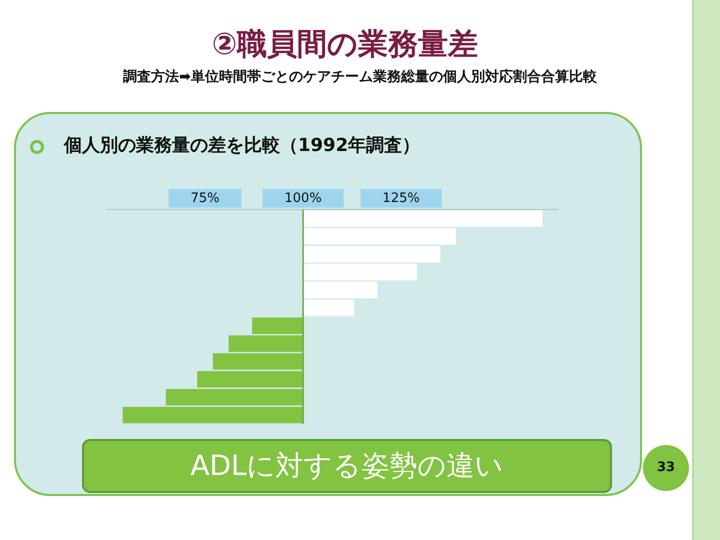 Image resolution: width=720 pixels, height=540 pixels. What do you see at coordinates (242, 145) in the screenshot?
I see `text: 個人別の業務量の差を比較（1992年調査）` at bounding box center [242, 145].